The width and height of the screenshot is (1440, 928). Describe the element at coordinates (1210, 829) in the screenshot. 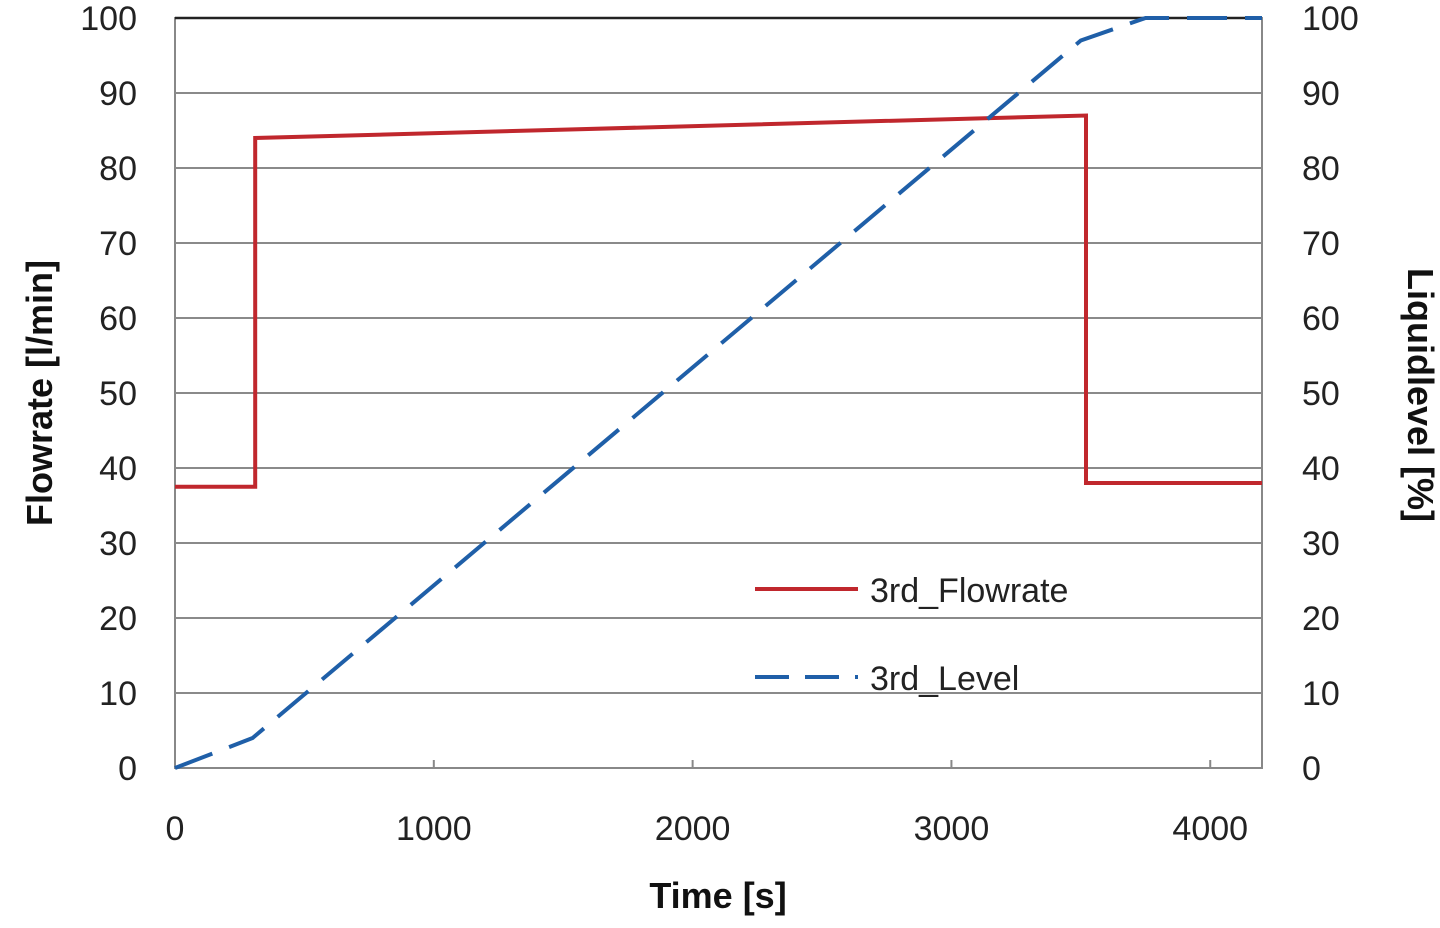

I see `x-tick-label: 4000` at that location.